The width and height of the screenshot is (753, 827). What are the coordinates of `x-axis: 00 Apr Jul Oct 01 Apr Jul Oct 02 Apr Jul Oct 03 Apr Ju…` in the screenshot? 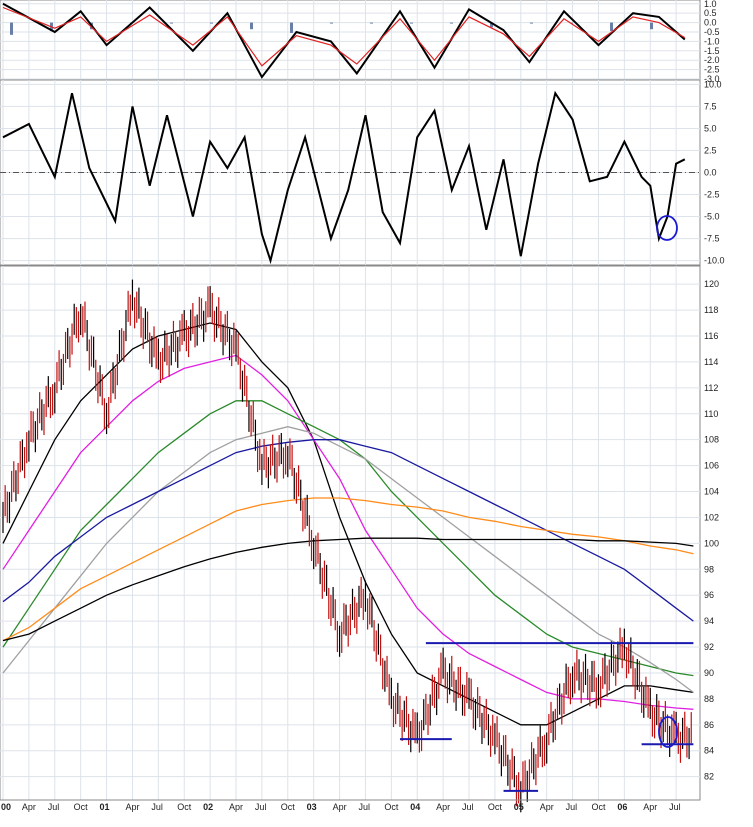 It's located at (350, 805).